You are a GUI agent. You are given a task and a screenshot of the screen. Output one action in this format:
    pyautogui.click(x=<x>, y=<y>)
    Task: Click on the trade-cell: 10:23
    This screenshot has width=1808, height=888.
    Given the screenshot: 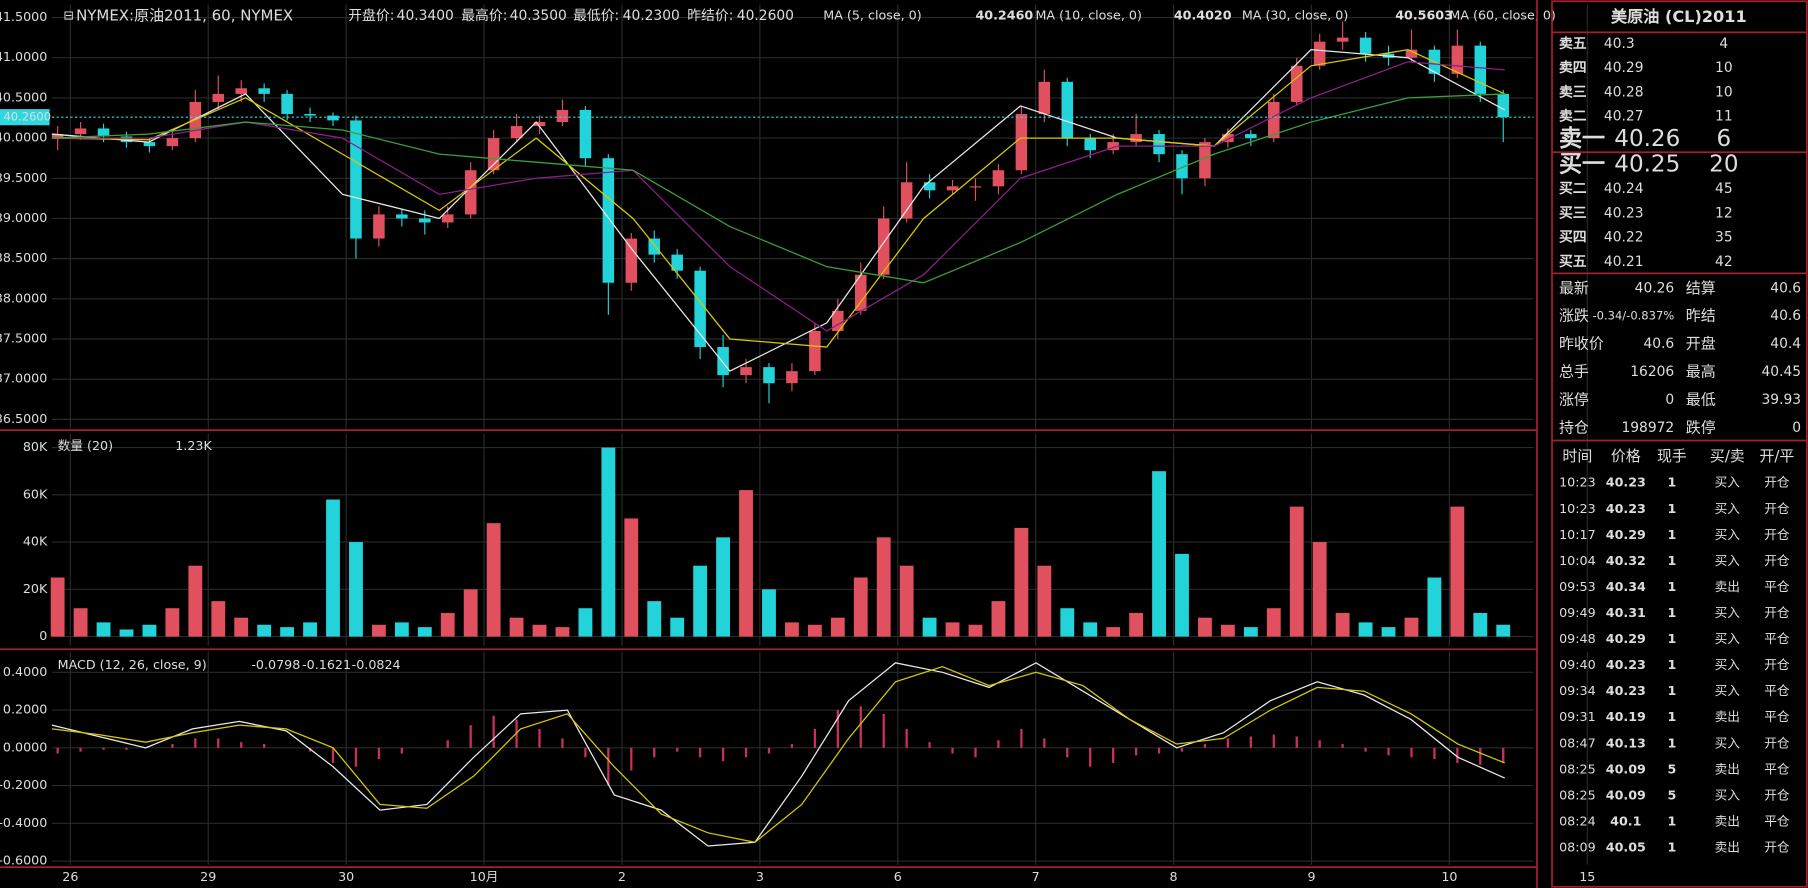 What is the action you would take?
    pyautogui.click(x=1577, y=482)
    